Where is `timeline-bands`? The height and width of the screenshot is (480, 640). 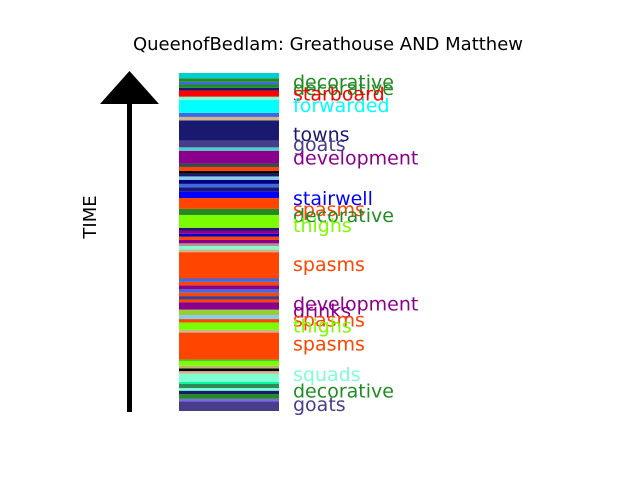 timeline-bands is located at coordinates (229, 242).